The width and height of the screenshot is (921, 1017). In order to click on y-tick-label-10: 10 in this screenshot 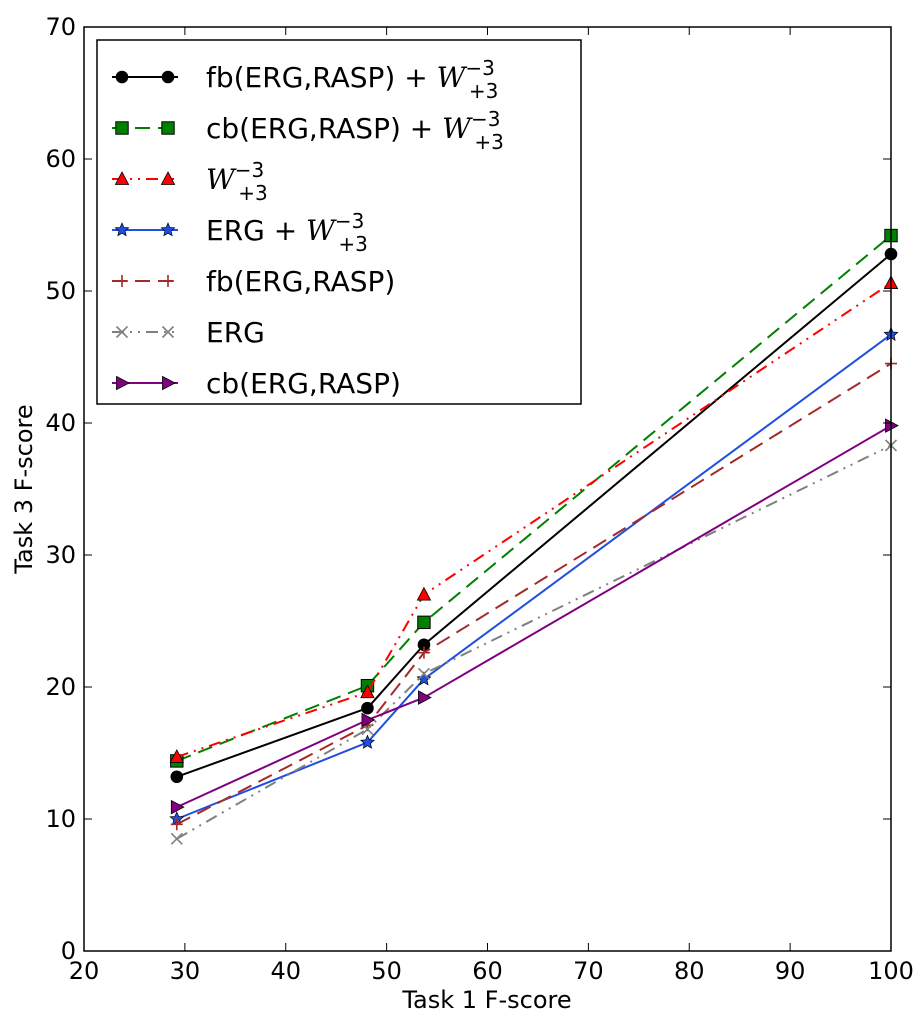, I will do `click(60, 819)`.